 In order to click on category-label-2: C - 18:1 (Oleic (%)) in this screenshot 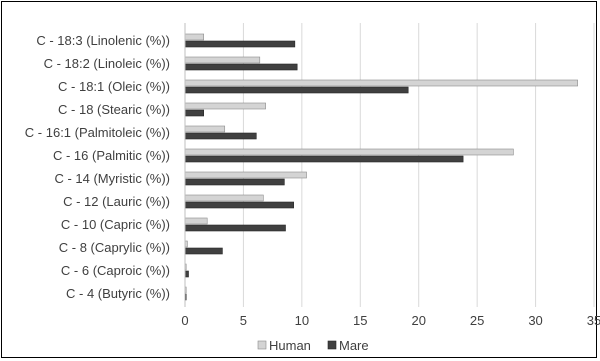, I will do `click(114, 86)`.